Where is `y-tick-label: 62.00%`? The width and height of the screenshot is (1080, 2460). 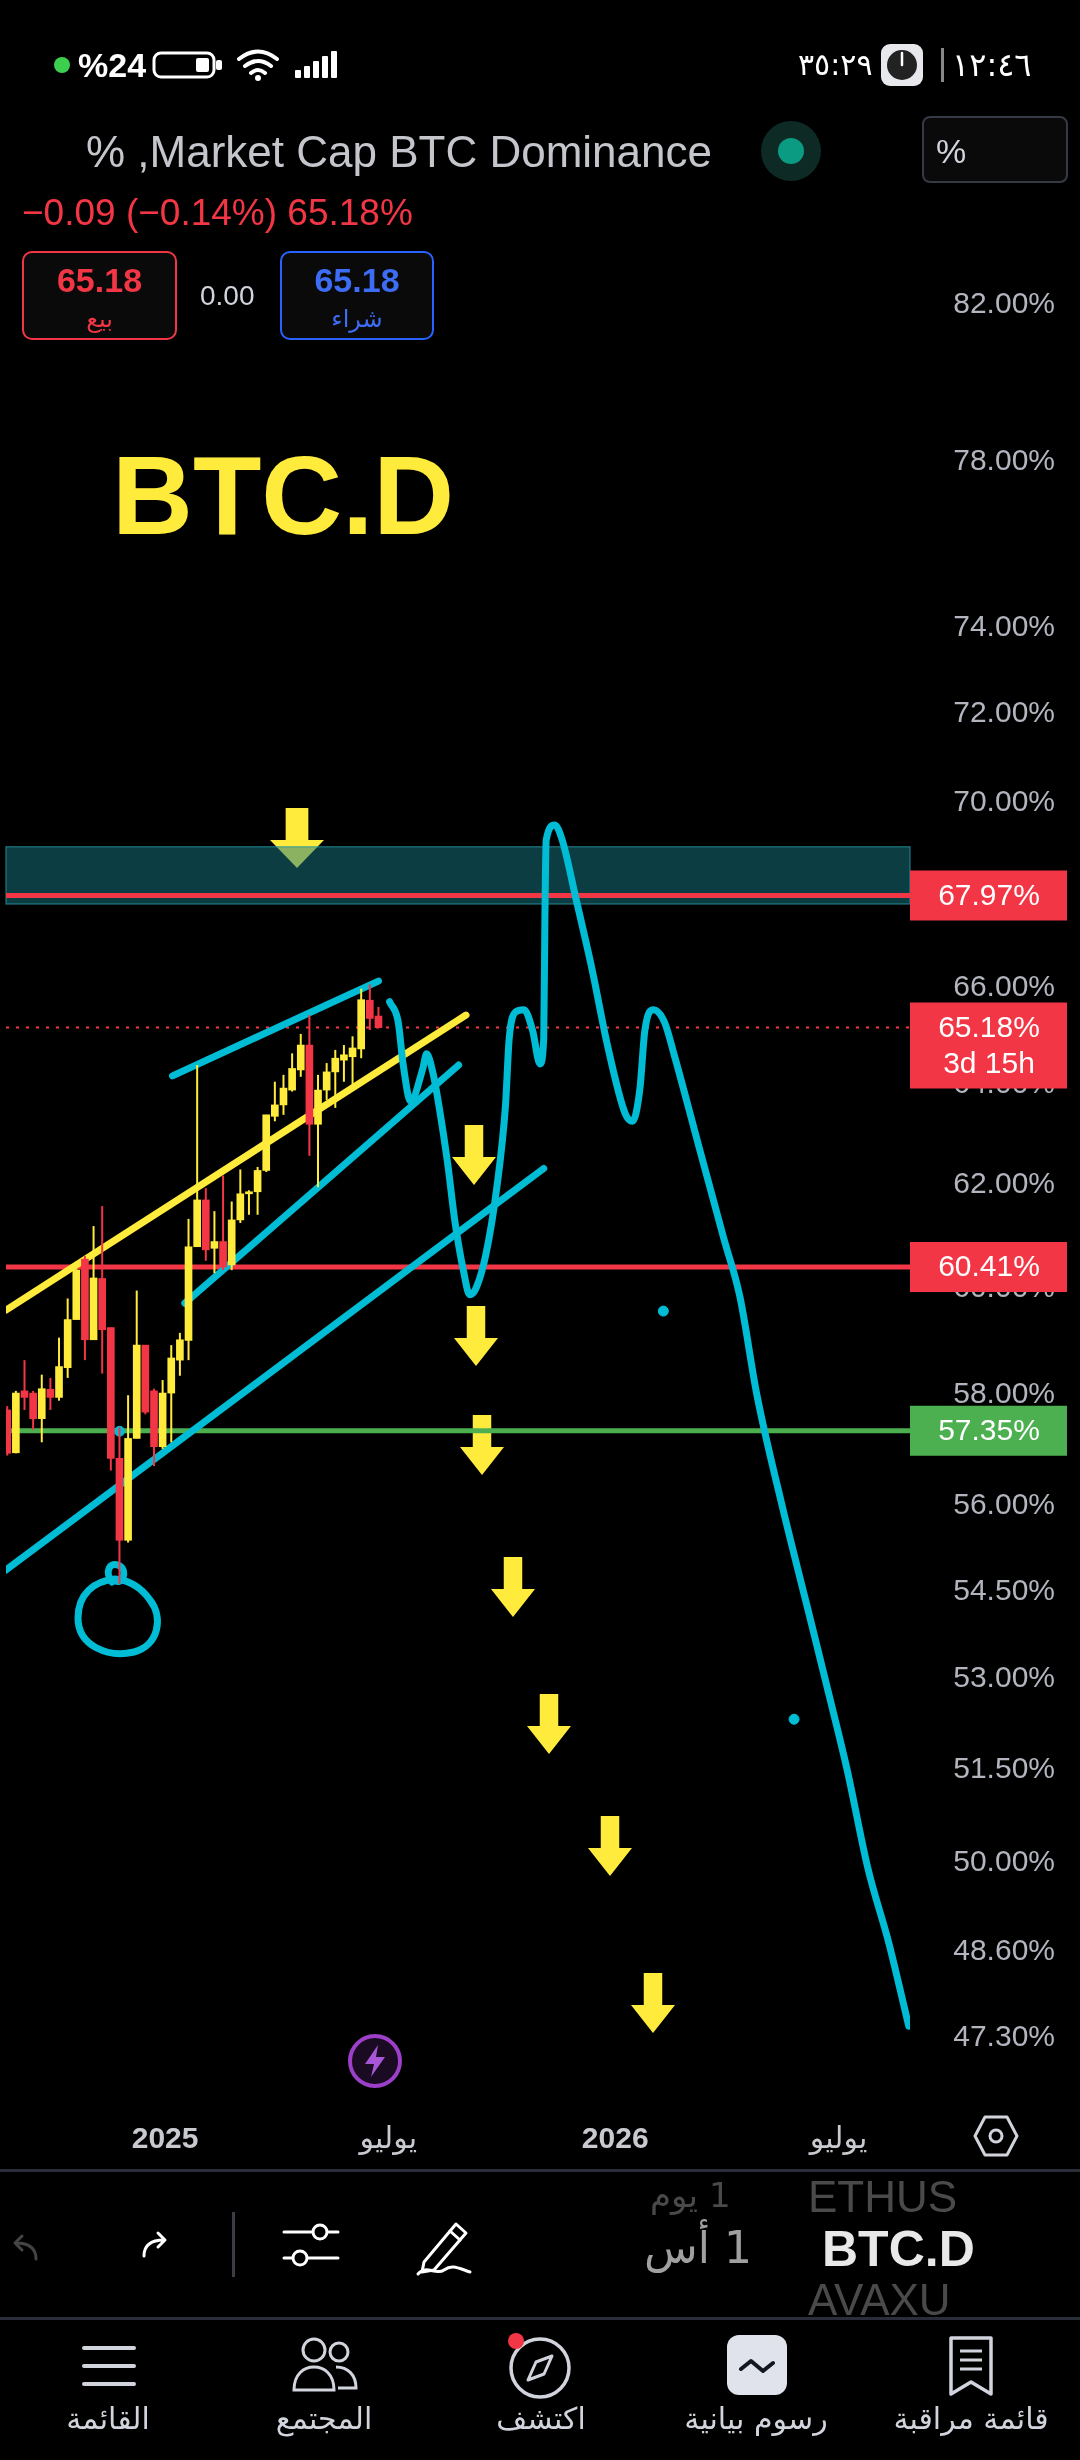
y-tick-label: 62.00% is located at coordinates (1004, 1183).